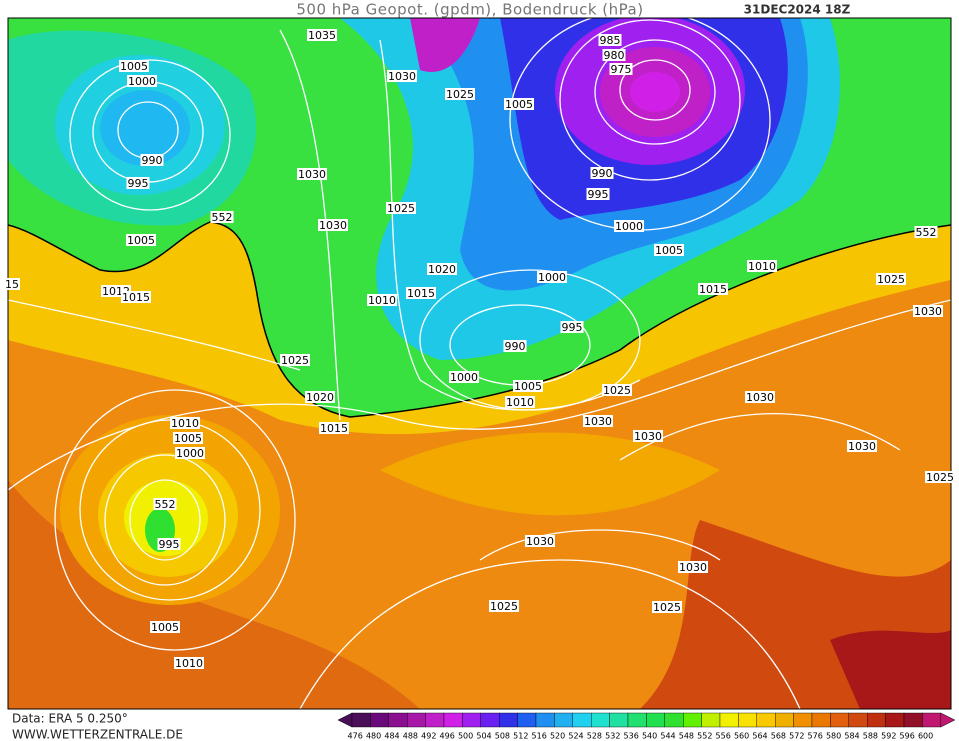  Describe the element at coordinates (778, 736) in the screenshot. I see `colorbar-label: 568` at that location.